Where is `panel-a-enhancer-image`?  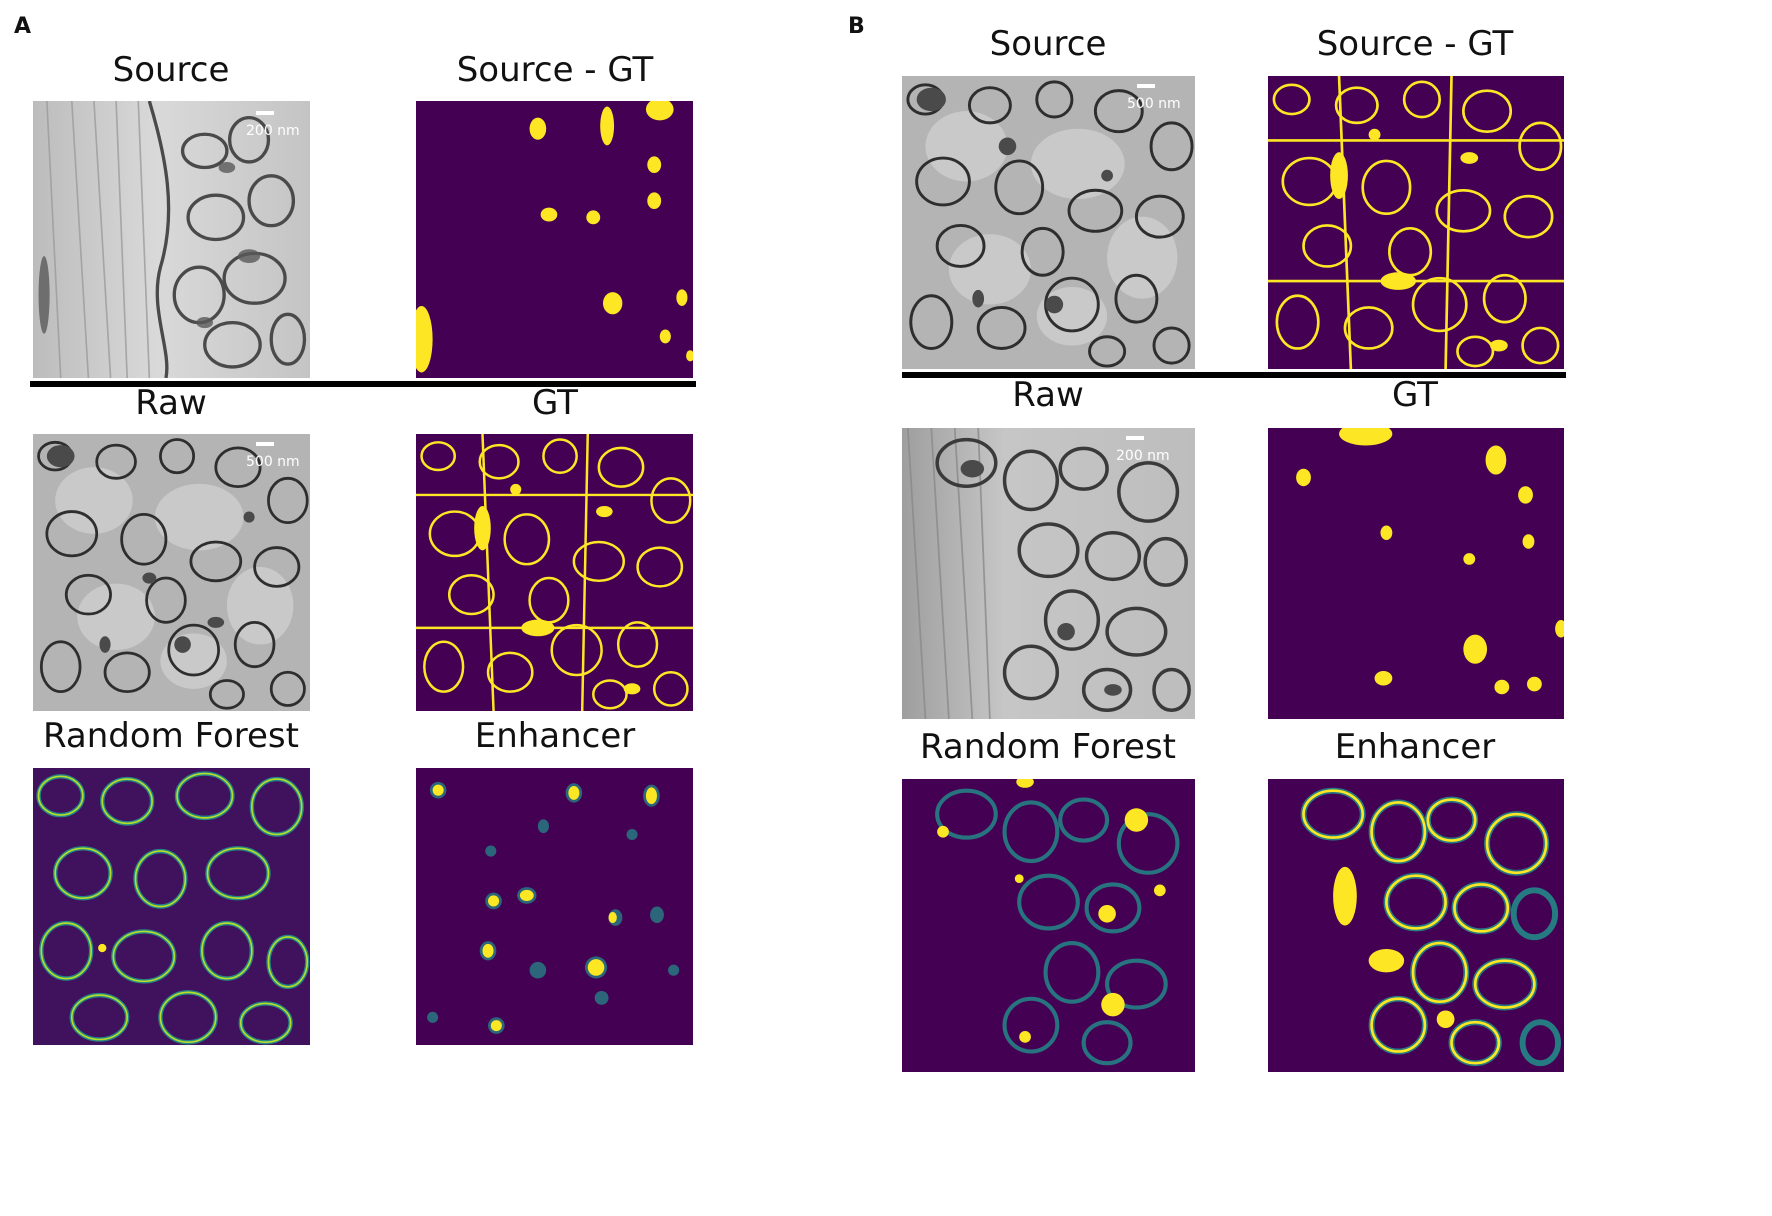 panel-a-enhancer-image is located at coordinates (554, 906).